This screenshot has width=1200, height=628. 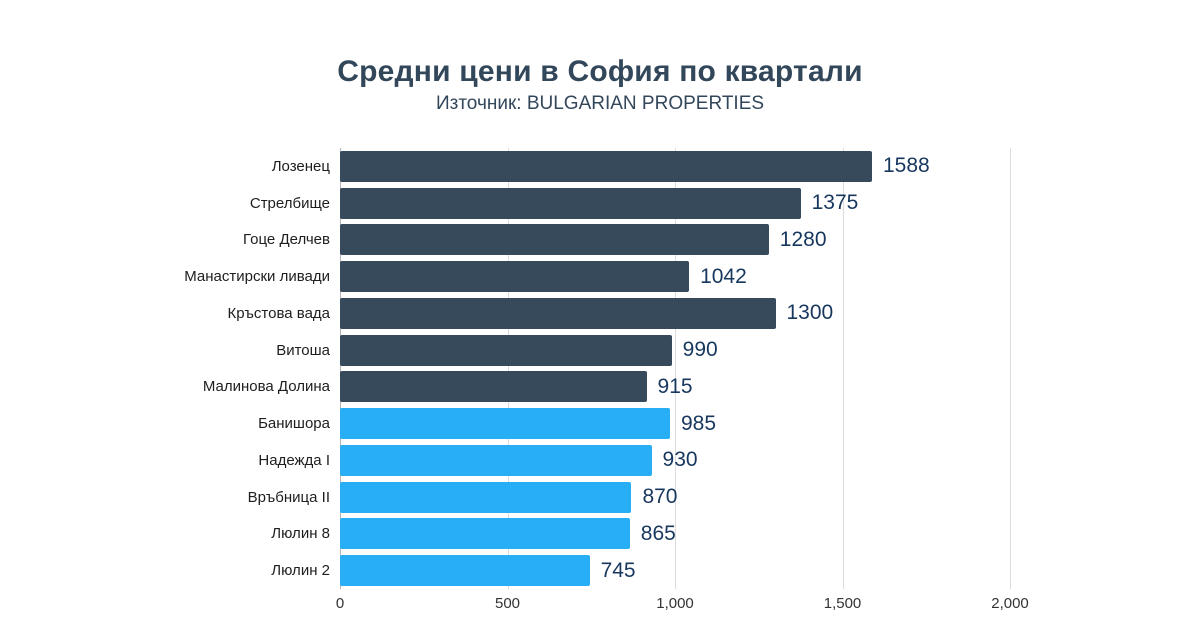 What do you see at coordinates (300, 166) in the screenshot?
I see `category-label: Лозенец` at bounding box center [300, 166].